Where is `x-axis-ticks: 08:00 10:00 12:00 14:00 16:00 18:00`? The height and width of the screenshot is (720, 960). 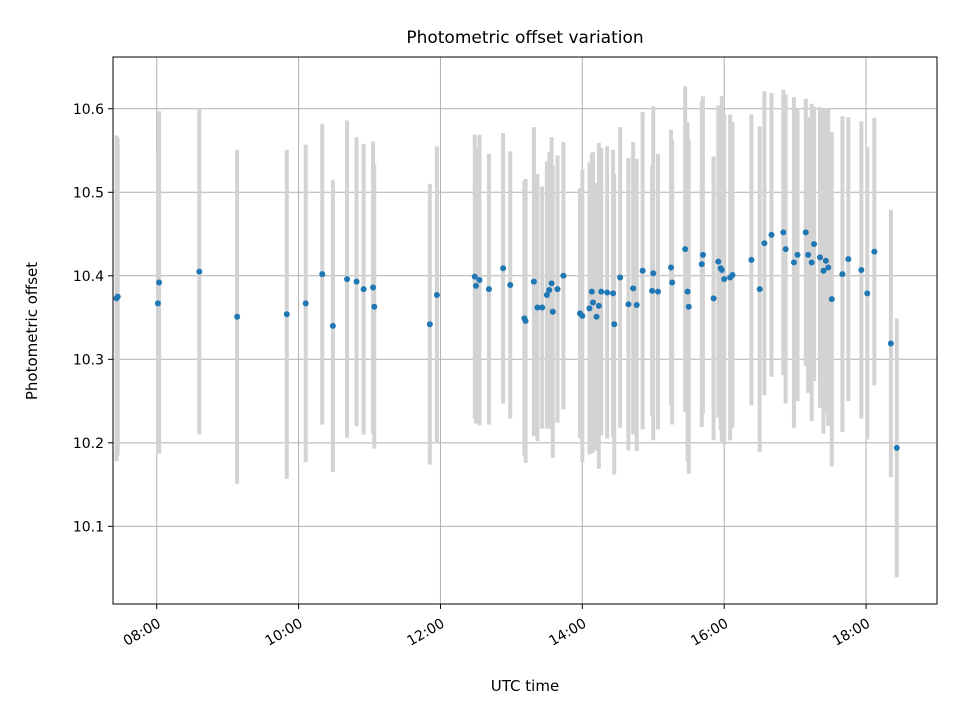 x-axis-ticks: 08:00 10:00 12:00 14:00 16:00 18:00 is located at coordinates (497, 627).